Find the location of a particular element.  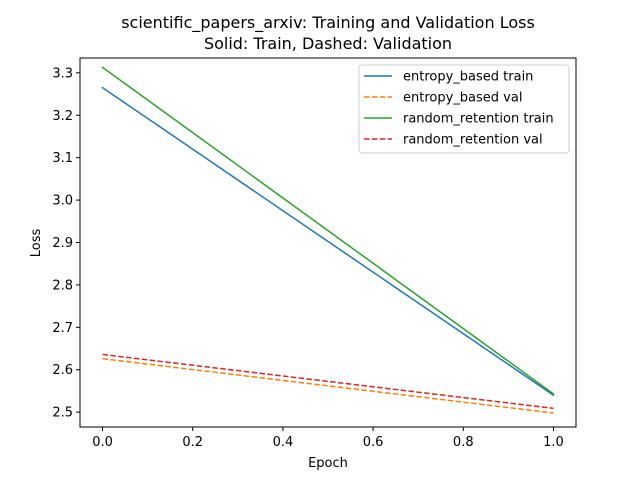

y-tick-label: 2.7 is located at coordinates (62, 328).